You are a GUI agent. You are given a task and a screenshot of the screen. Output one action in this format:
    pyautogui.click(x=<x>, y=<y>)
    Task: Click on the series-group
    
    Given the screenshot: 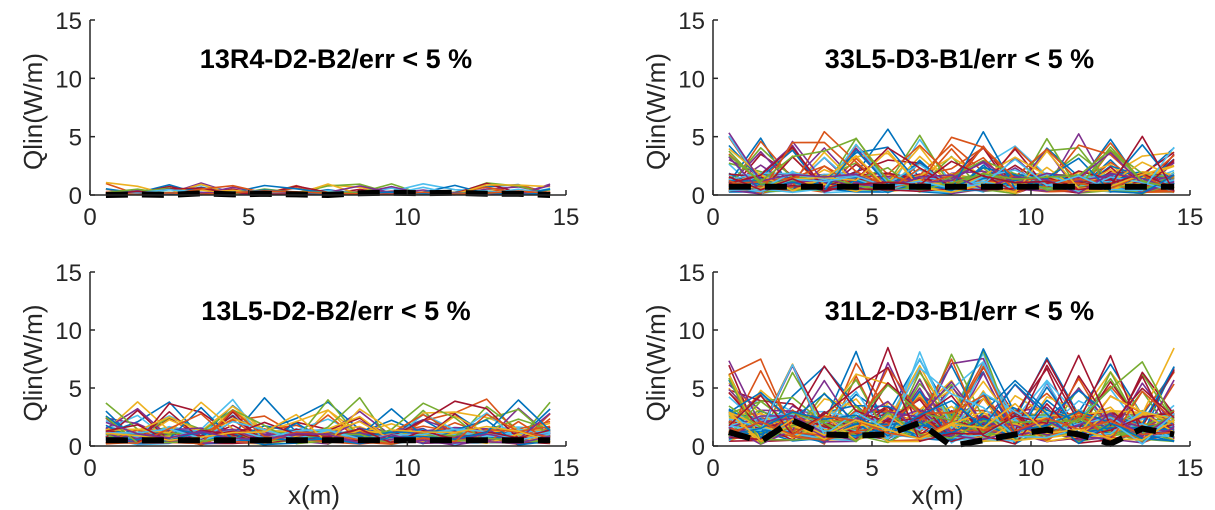 What is the action you would take?
    pyautogui.click(x=951, y=396)
    